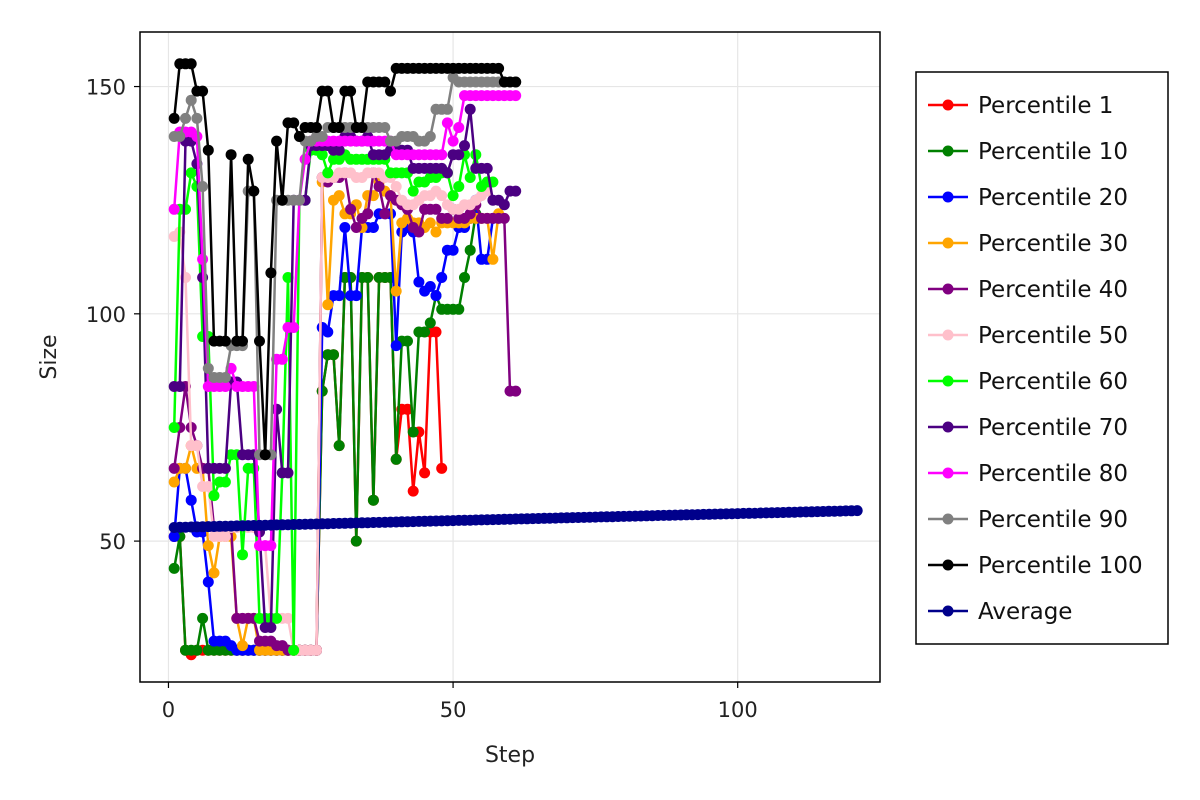 This screenshot has width=1200, height=800. What do you see at coordinates (1028, 428) in the screenshot?
I see `legend-item: Percentile 70` at bounding box center [1028, 428].